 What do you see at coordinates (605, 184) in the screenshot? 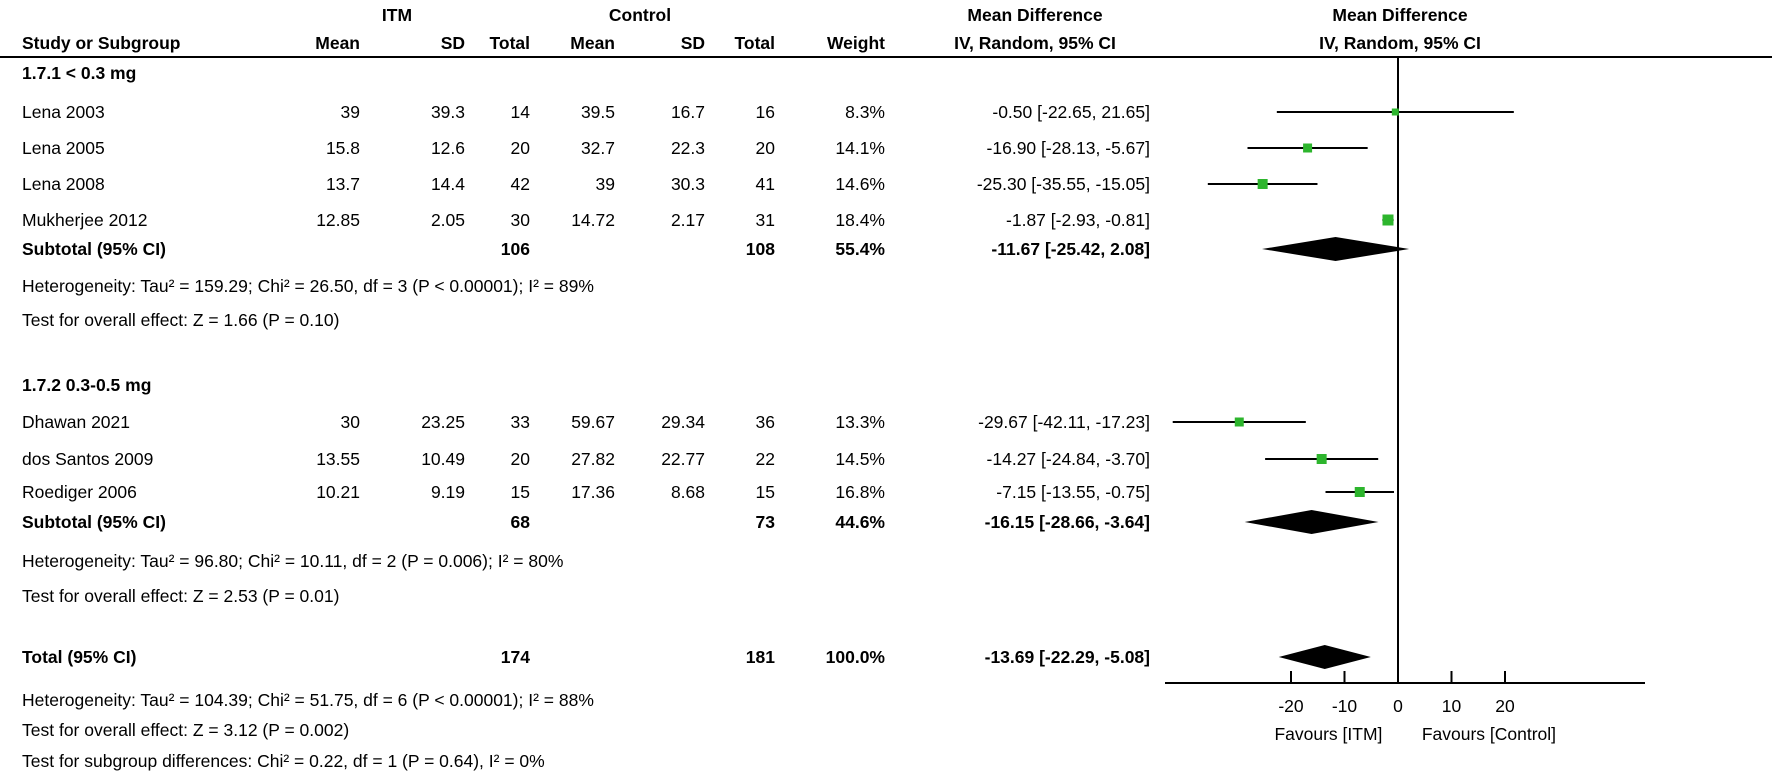
I see `study-row-mean-control: 39` at bounding box center [605, 184].